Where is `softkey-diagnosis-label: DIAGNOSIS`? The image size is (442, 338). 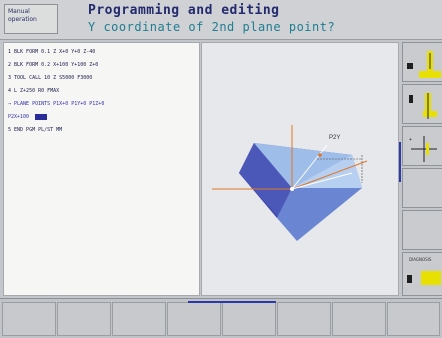
softkey-diagnosis-label: DIAGNOSIS is located at coordinates (420, 259).